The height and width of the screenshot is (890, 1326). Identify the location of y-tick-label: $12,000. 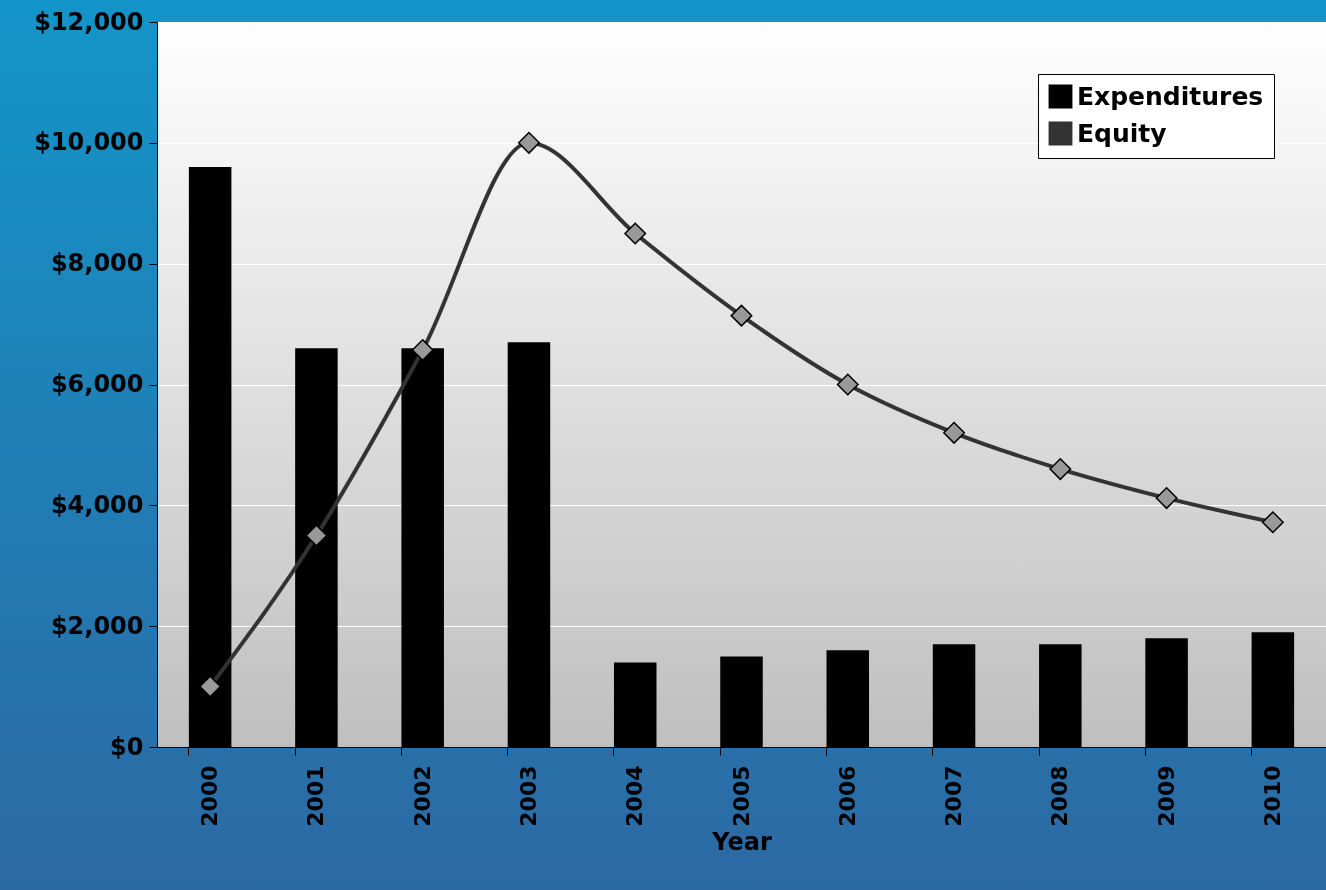
(89, 21).